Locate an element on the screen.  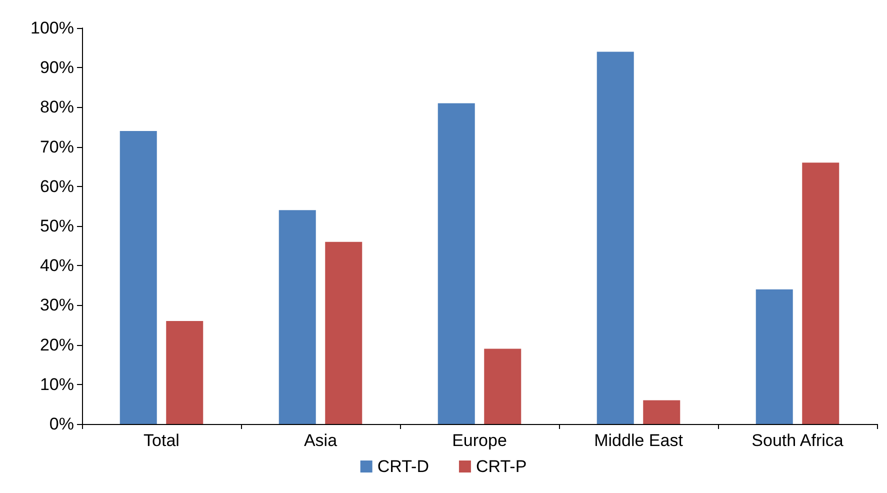
x-tick-label: Asia is located at coordinates (321, 440).